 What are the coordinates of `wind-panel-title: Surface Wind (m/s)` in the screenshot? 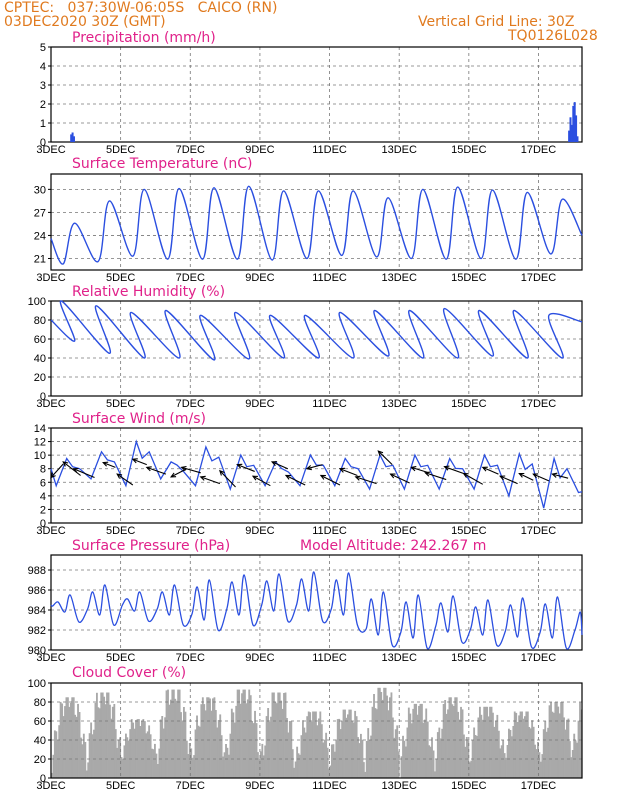 It's located at (139, 419).